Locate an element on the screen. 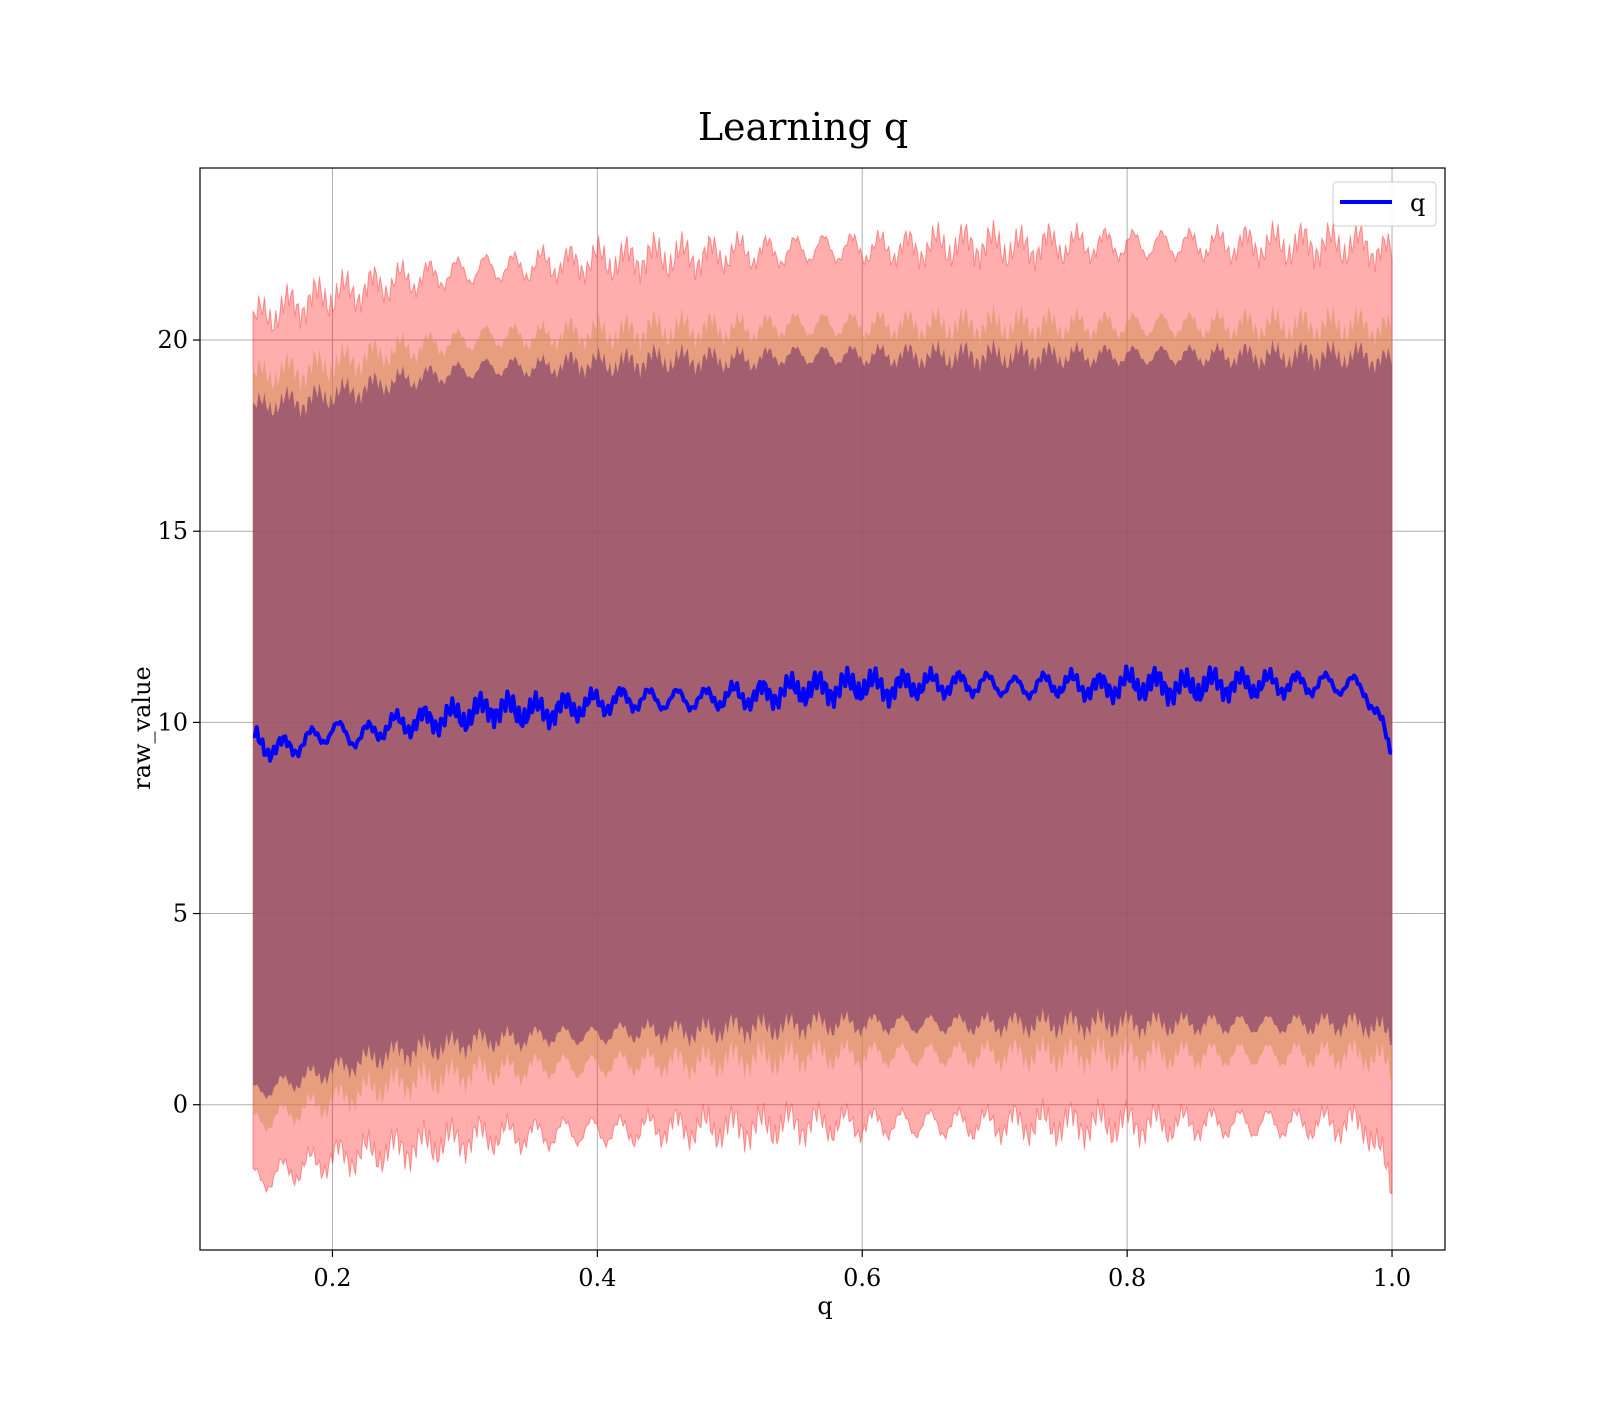 This screenshot has width=1600, height=1404. x-tick-label-1: 0.4 is located at coordinates (597, 1278).